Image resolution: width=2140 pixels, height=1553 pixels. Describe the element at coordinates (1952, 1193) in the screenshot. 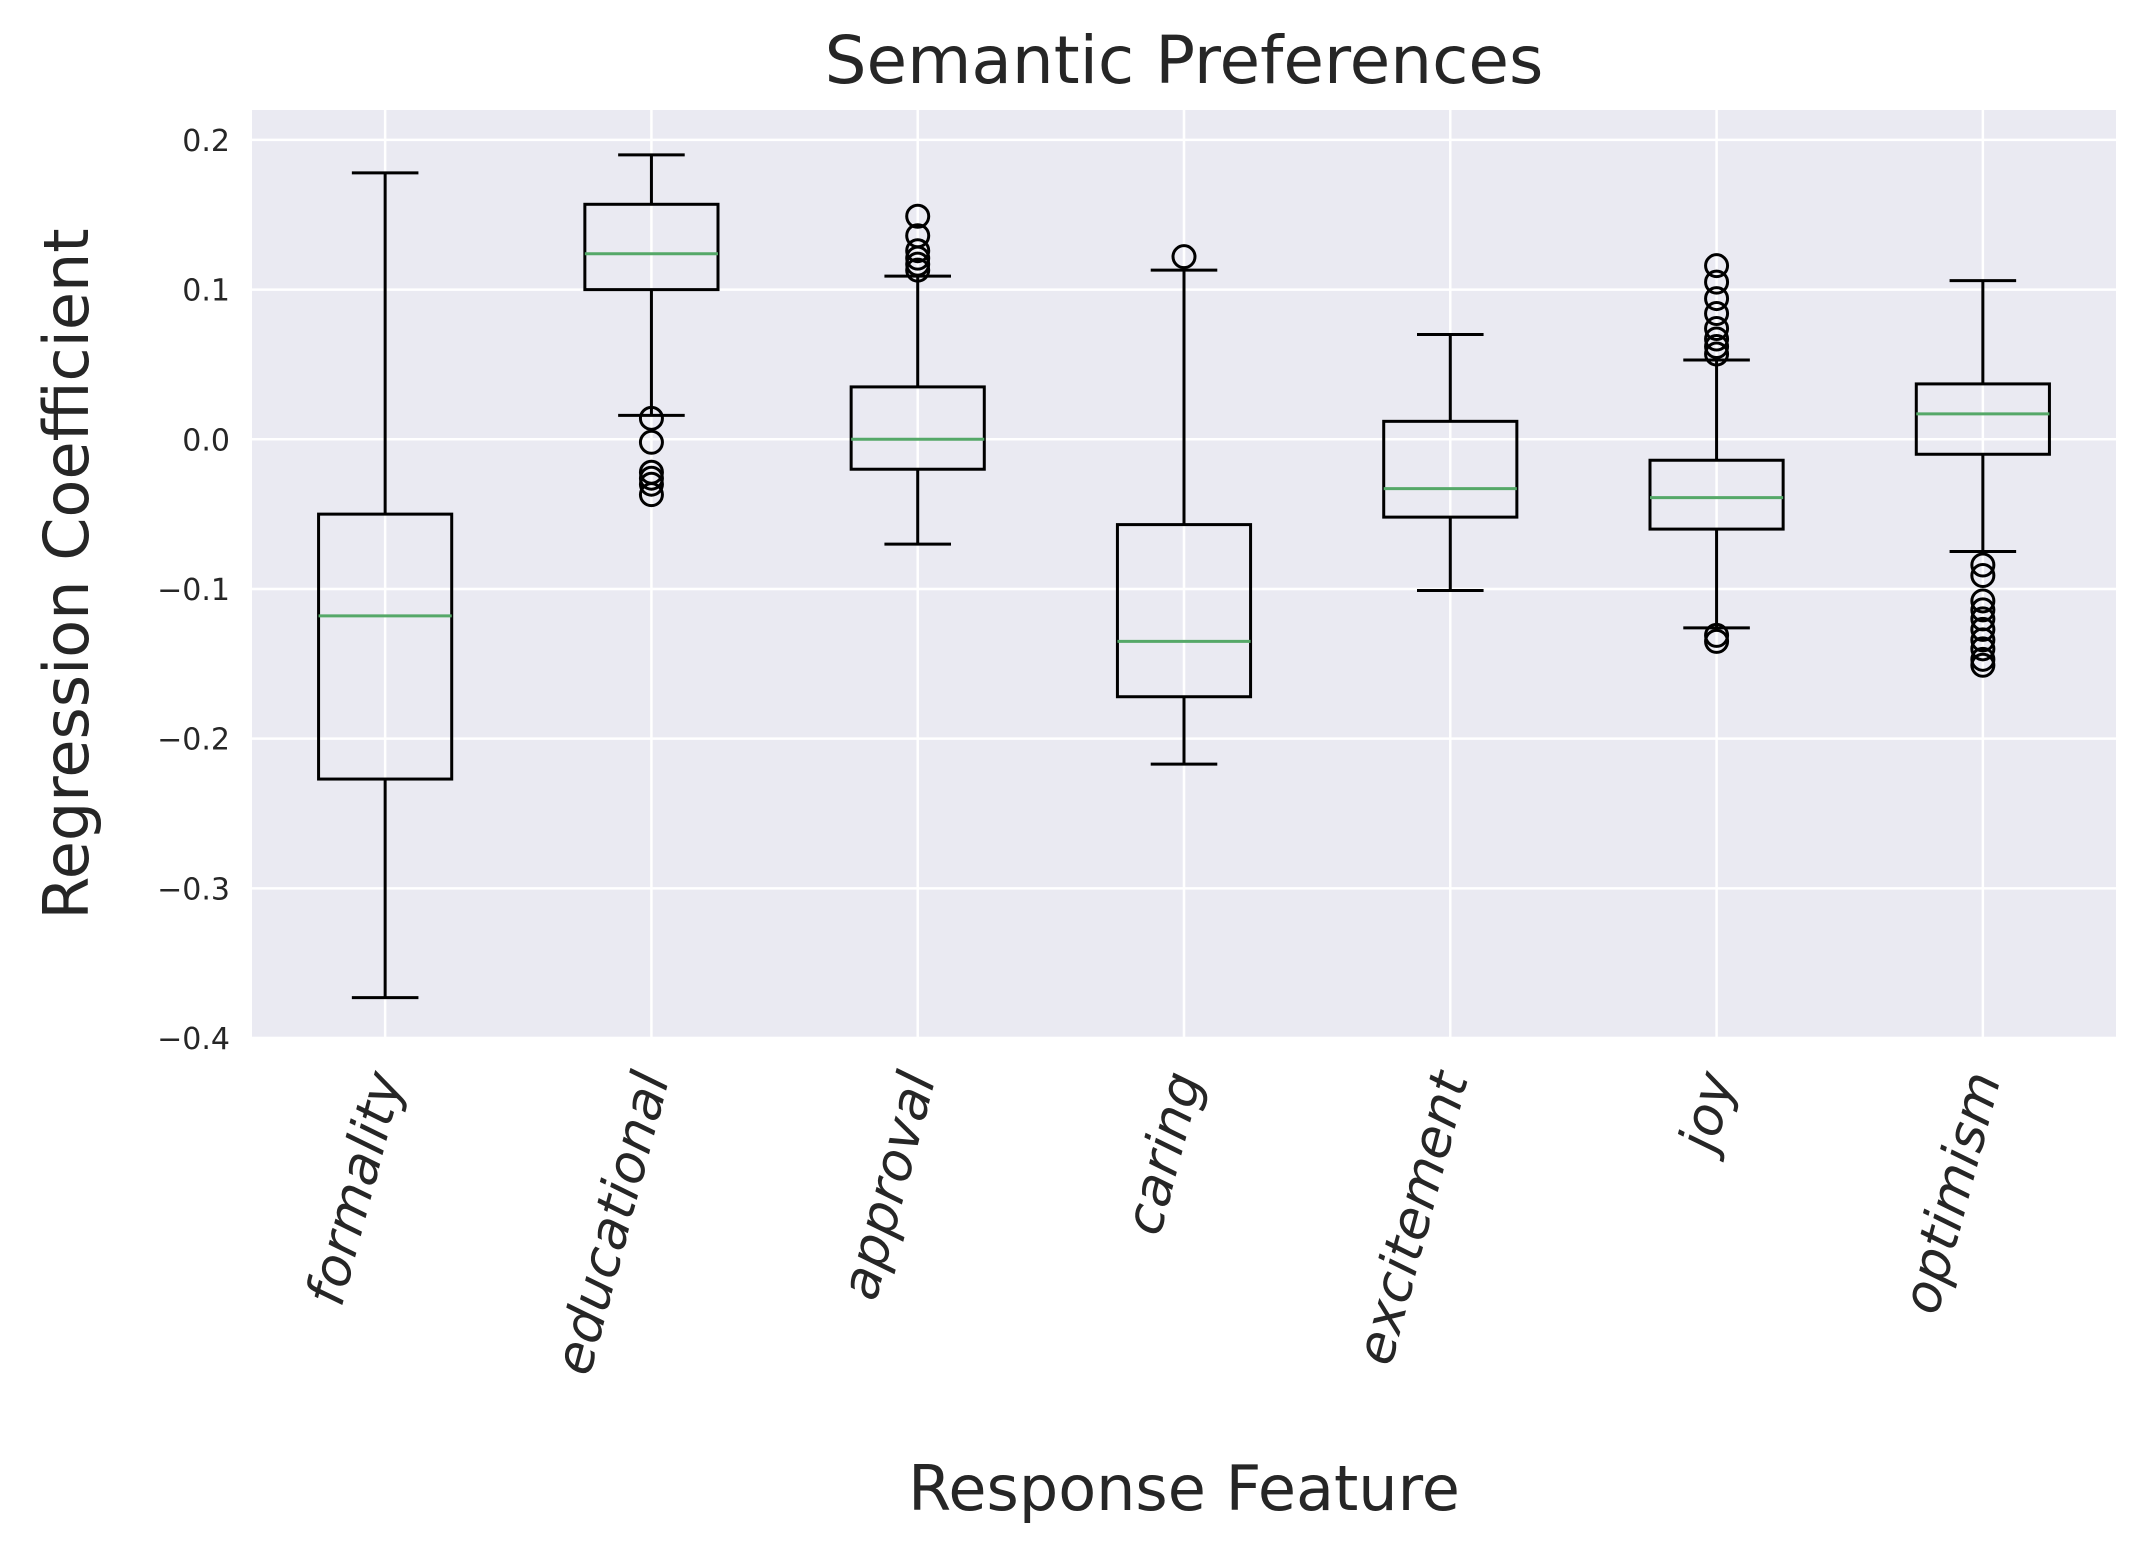

I see `x-tick-label: optimism` at that location.